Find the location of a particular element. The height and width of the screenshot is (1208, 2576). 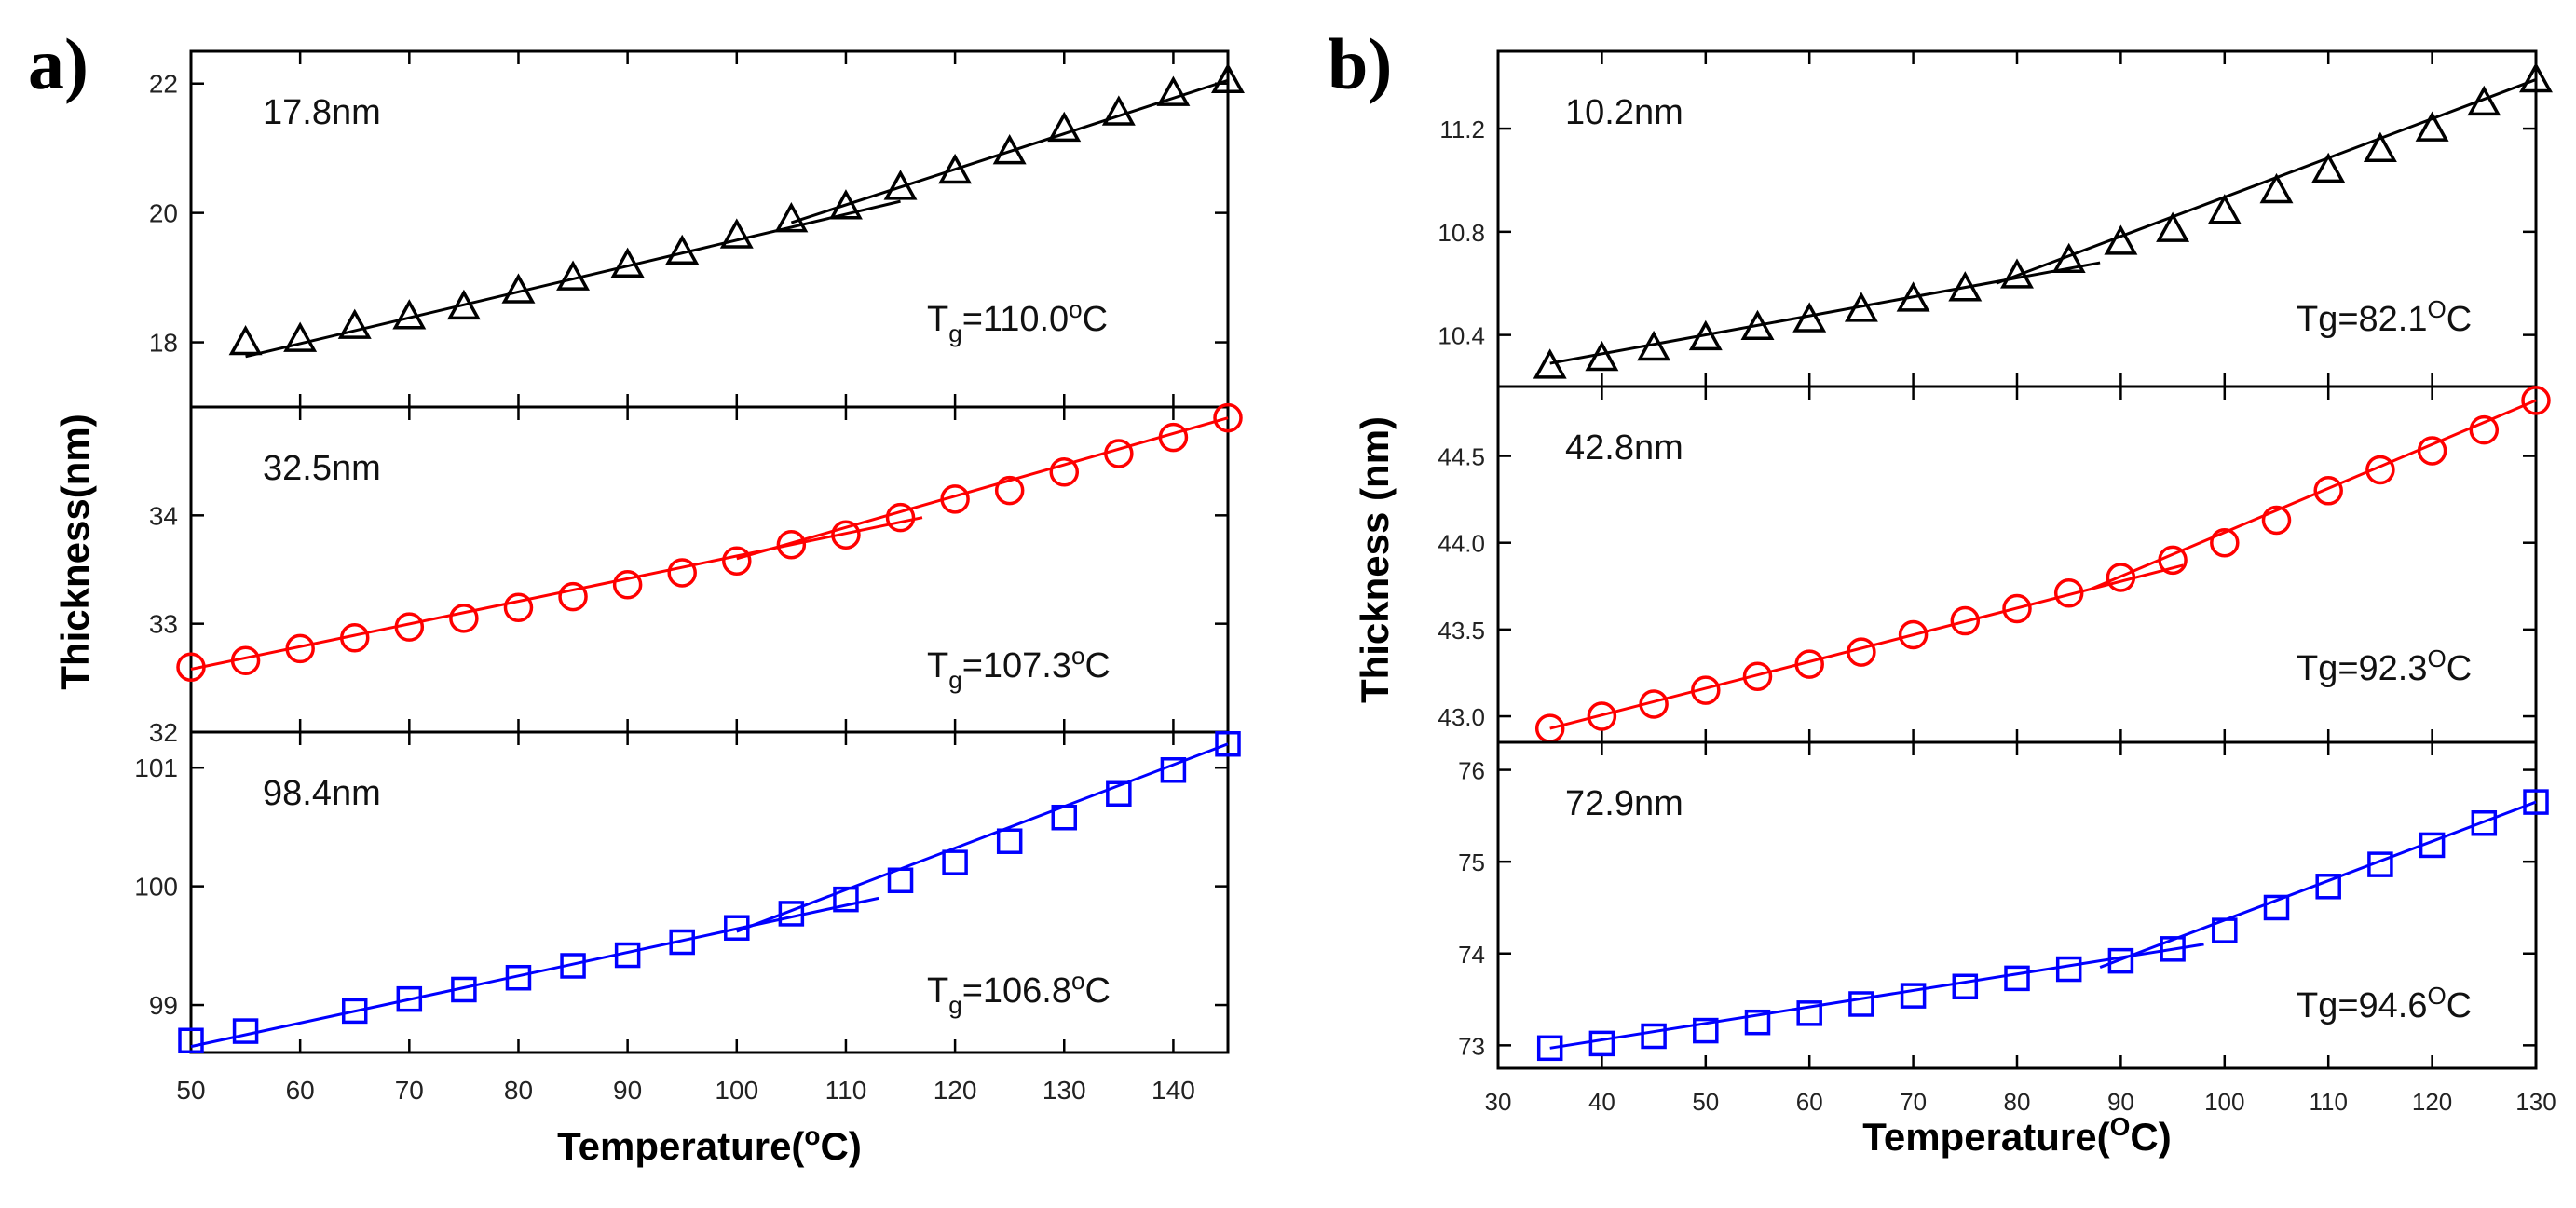

subplot-10-2nm: 10.4 10.8 11.2 10.2nm Tg=82.1OC is located at coordinates (1995, 218).